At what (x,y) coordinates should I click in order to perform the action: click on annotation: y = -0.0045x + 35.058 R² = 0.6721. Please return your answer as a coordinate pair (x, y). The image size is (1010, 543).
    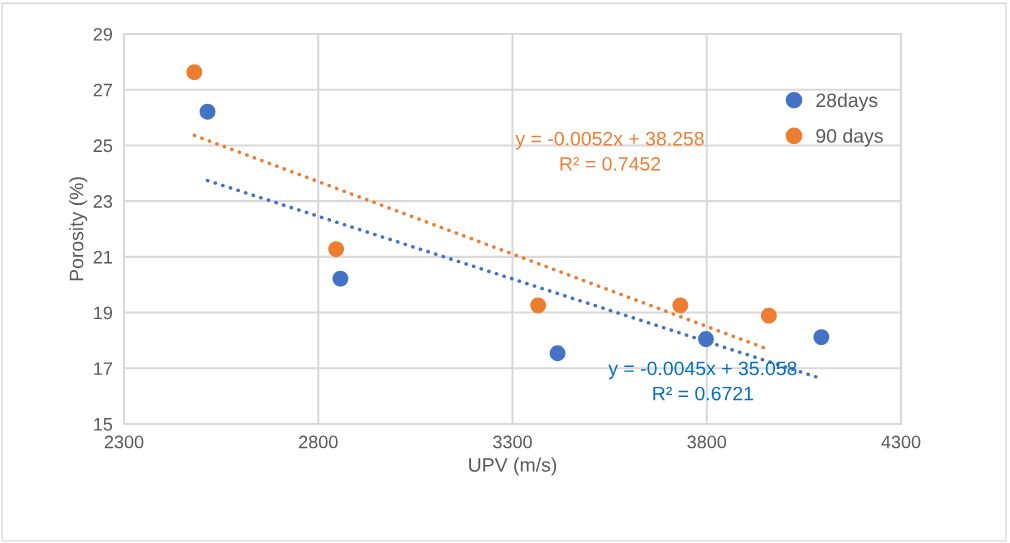
    Looking at the image, I should click on (702, 381).